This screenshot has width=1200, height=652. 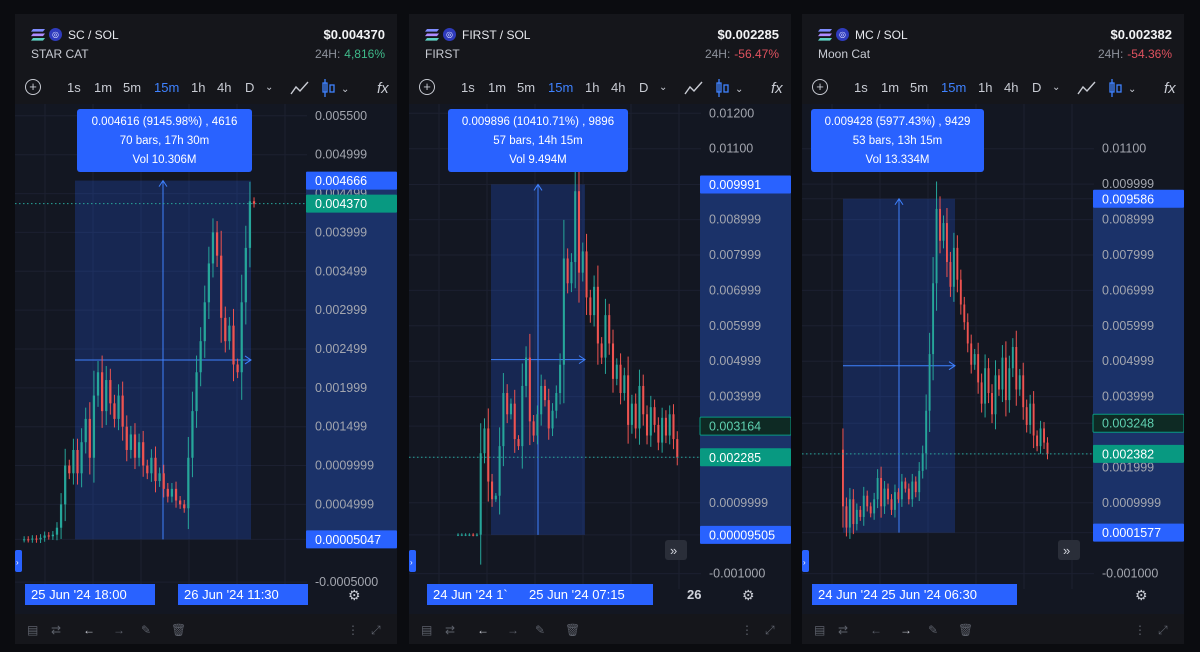 I want to click on y-tick-label: 0.006999, so click(x=1128, y=290).